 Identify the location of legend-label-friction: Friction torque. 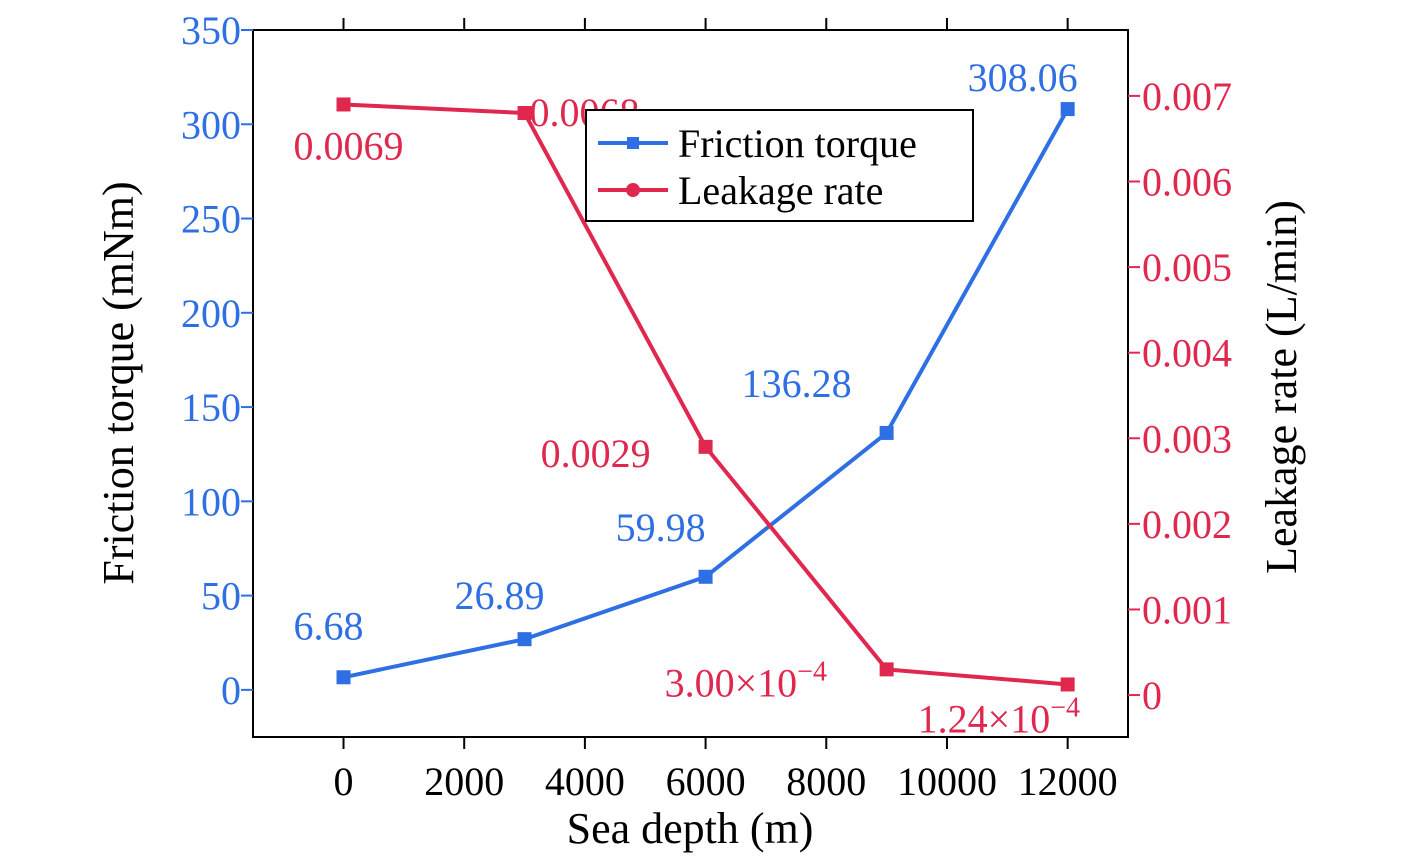
(797, 143).